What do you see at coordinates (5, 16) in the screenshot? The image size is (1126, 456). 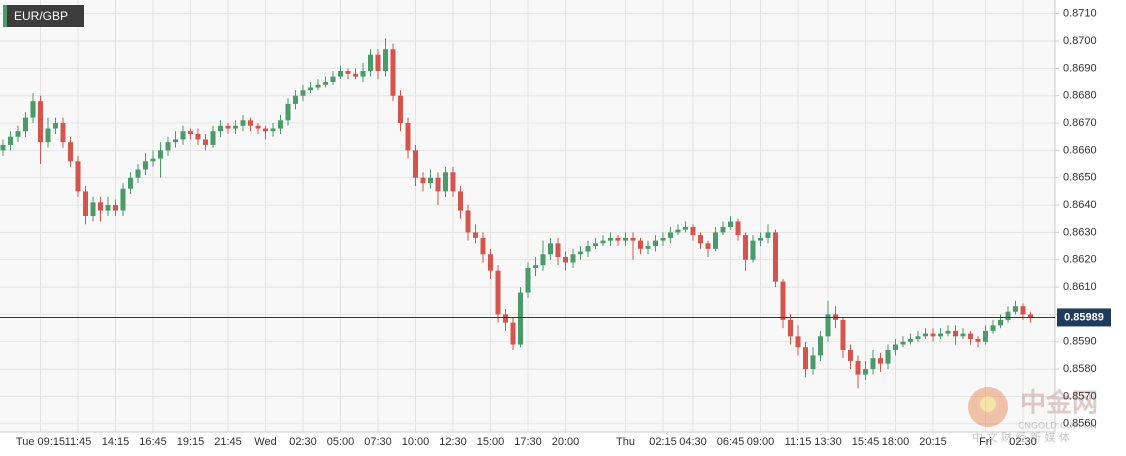 I see `title-accent` at bounding box center [5, 16].